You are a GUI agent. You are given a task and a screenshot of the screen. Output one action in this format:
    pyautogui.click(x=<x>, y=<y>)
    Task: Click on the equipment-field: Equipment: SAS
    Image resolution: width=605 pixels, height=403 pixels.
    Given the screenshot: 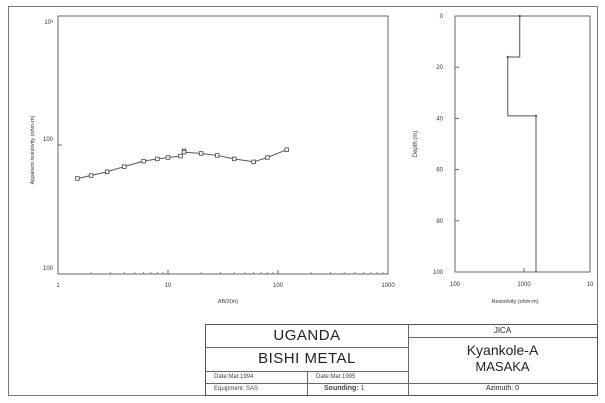 What is the action you would take?
    pyautogui.click(x=236, y=389)
    